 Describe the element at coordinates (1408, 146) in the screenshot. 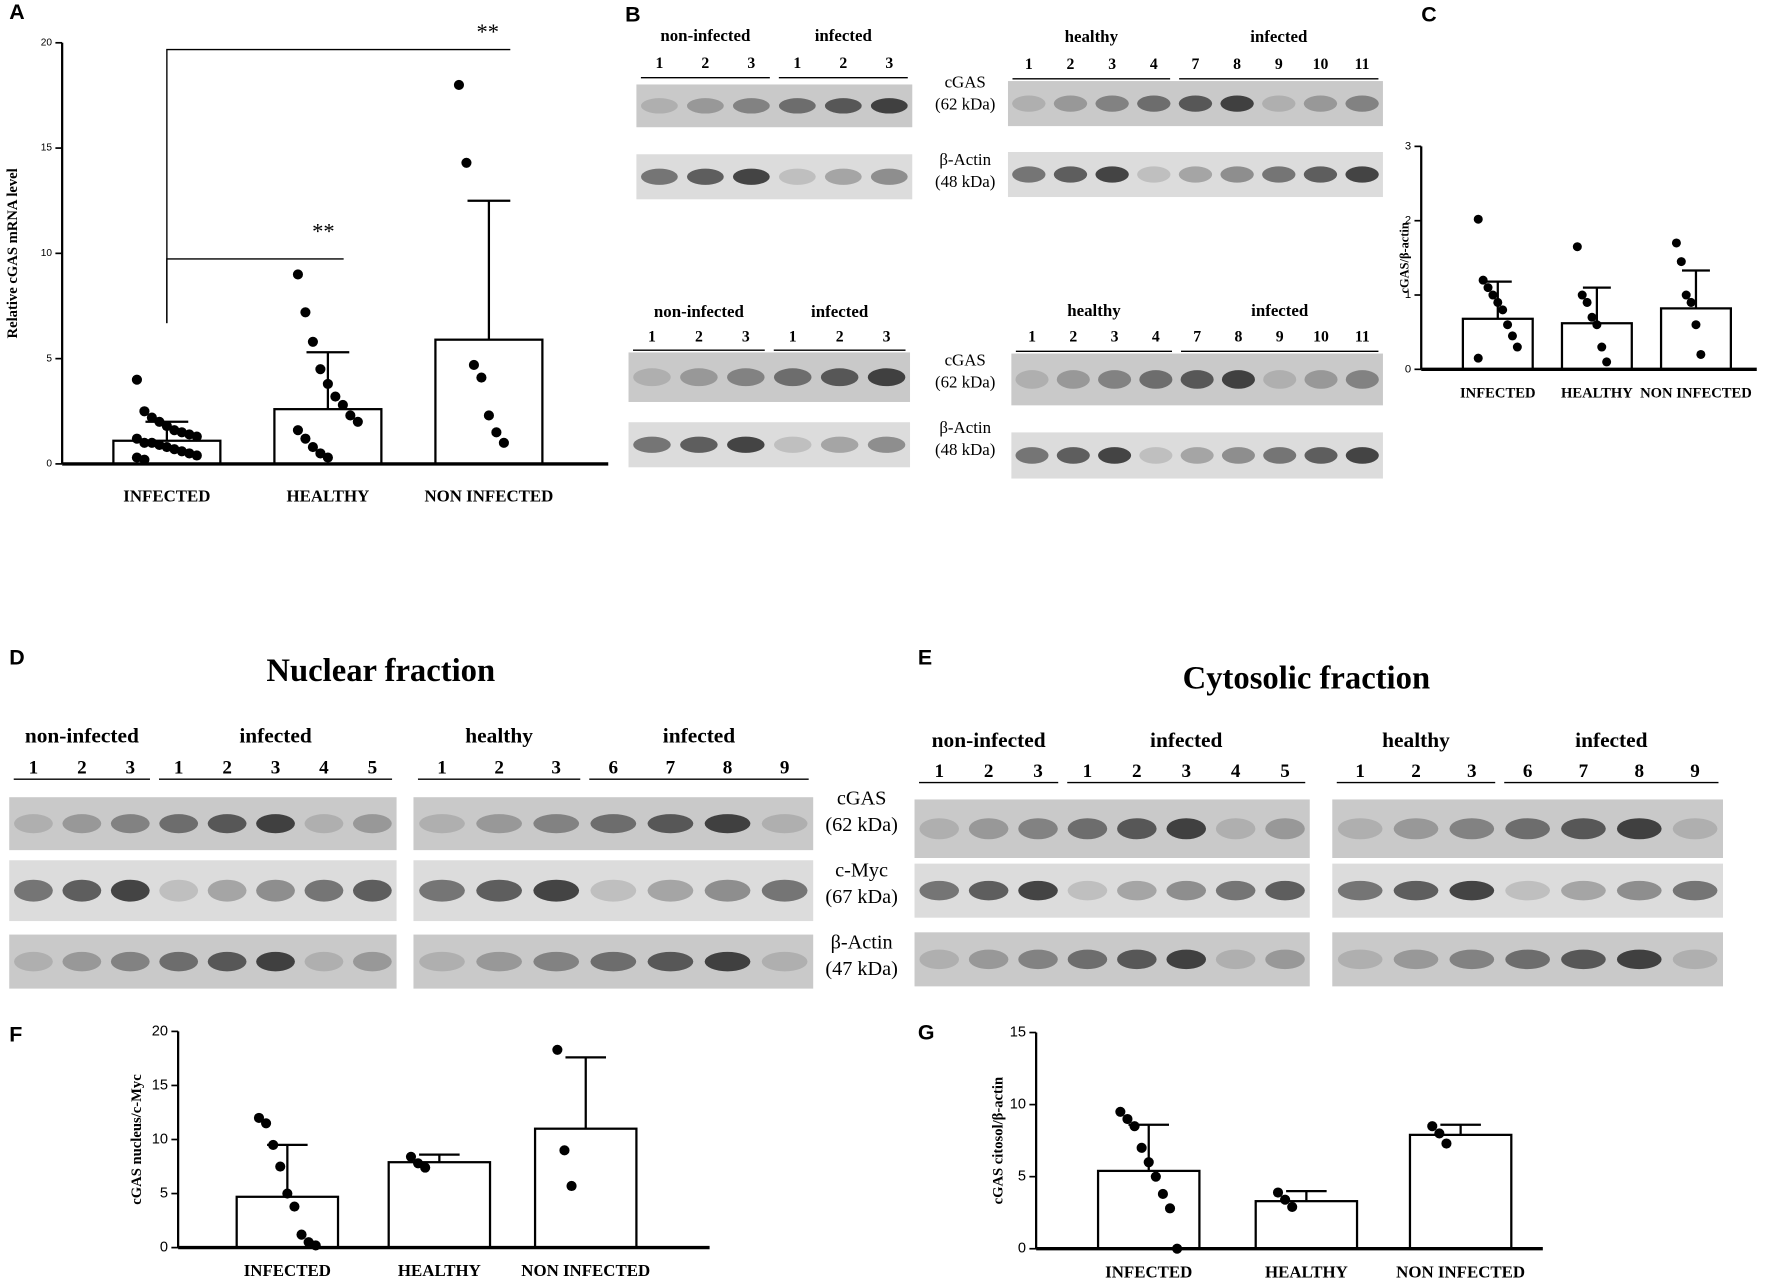

I see `y-tick-label: 3` at that location.